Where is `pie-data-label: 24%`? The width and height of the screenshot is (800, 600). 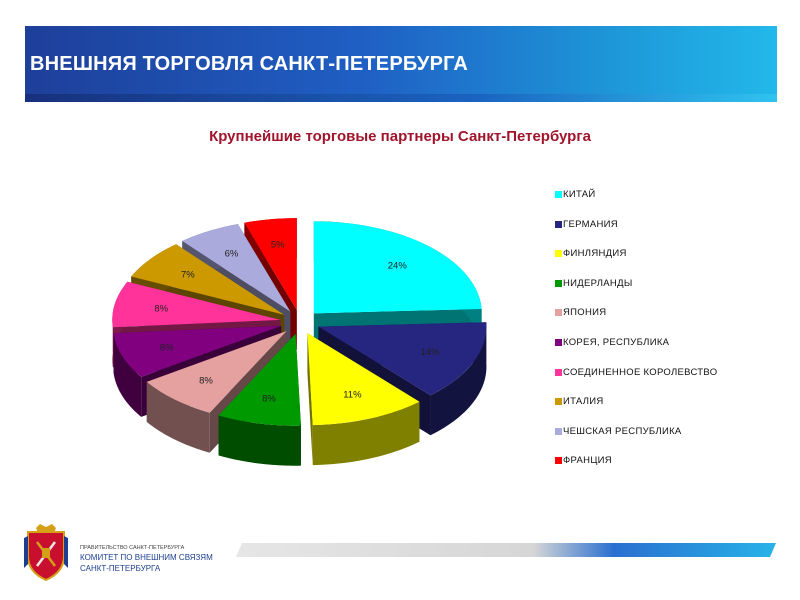 pie-data-label: 24% is located at coordinates (398, 265).